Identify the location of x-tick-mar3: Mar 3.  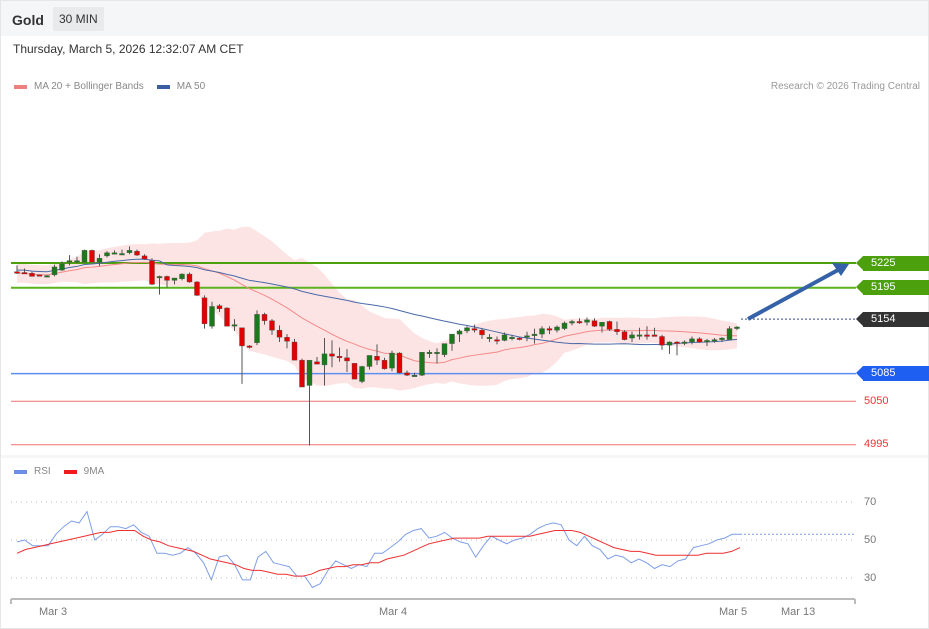
(53, 612).